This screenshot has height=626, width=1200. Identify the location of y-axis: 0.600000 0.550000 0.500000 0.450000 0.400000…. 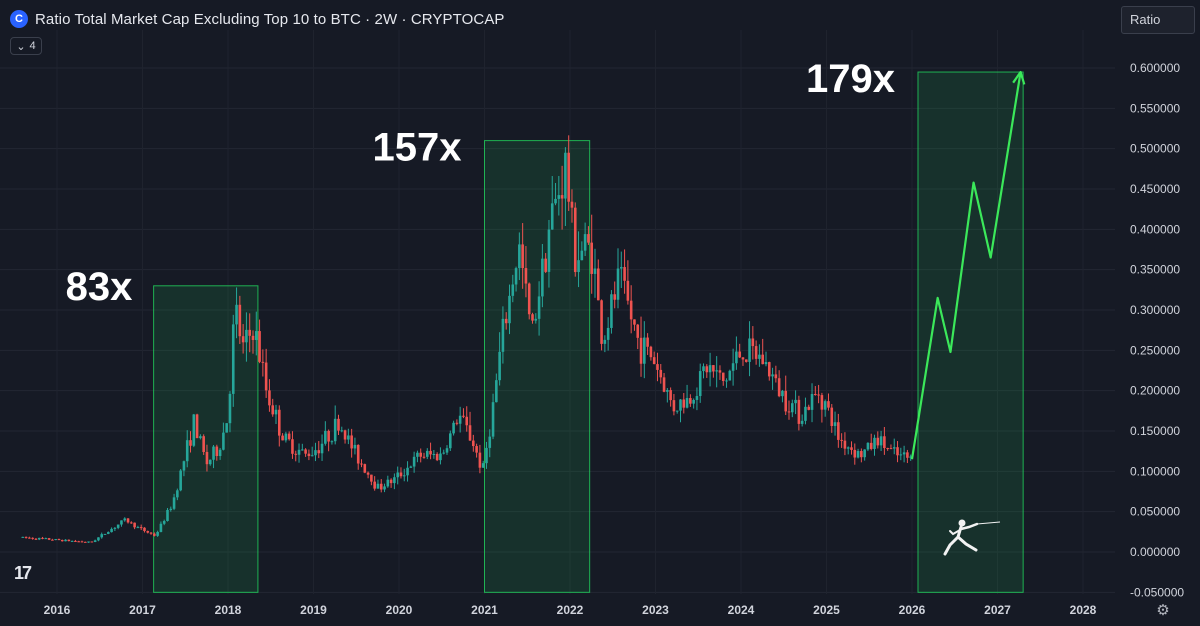
(1157, 330).